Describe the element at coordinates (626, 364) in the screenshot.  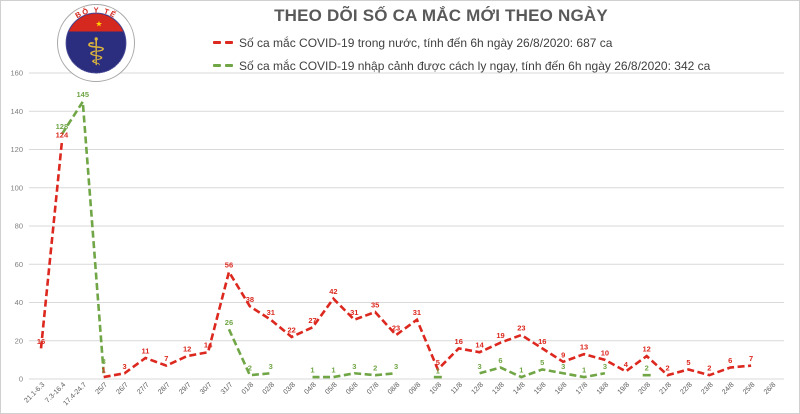
I see `data-label-domestic: 4` at that location.